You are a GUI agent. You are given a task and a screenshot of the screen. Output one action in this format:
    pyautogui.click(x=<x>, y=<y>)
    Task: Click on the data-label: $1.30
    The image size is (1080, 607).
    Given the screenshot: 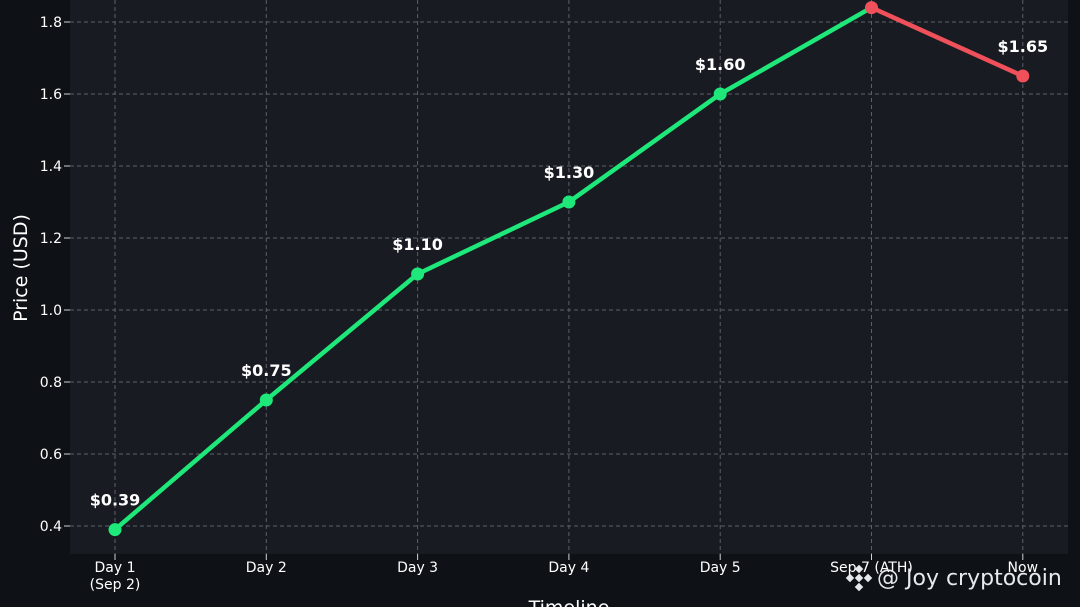 What is the action you would take?
    pyautogui.click(x=569, y=172)
    